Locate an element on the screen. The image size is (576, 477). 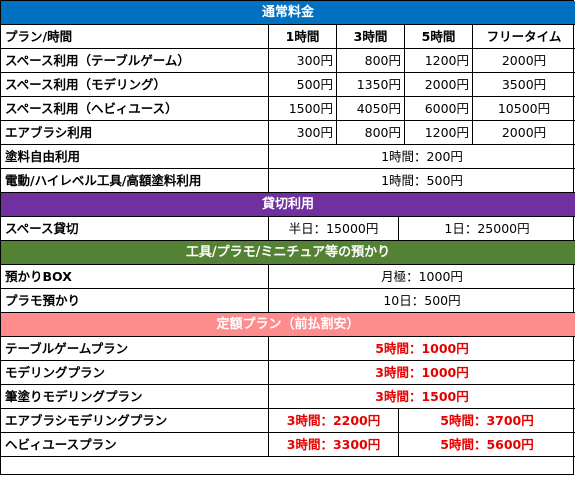
price-cell: 1350円 is located at coordinates (371, 84).